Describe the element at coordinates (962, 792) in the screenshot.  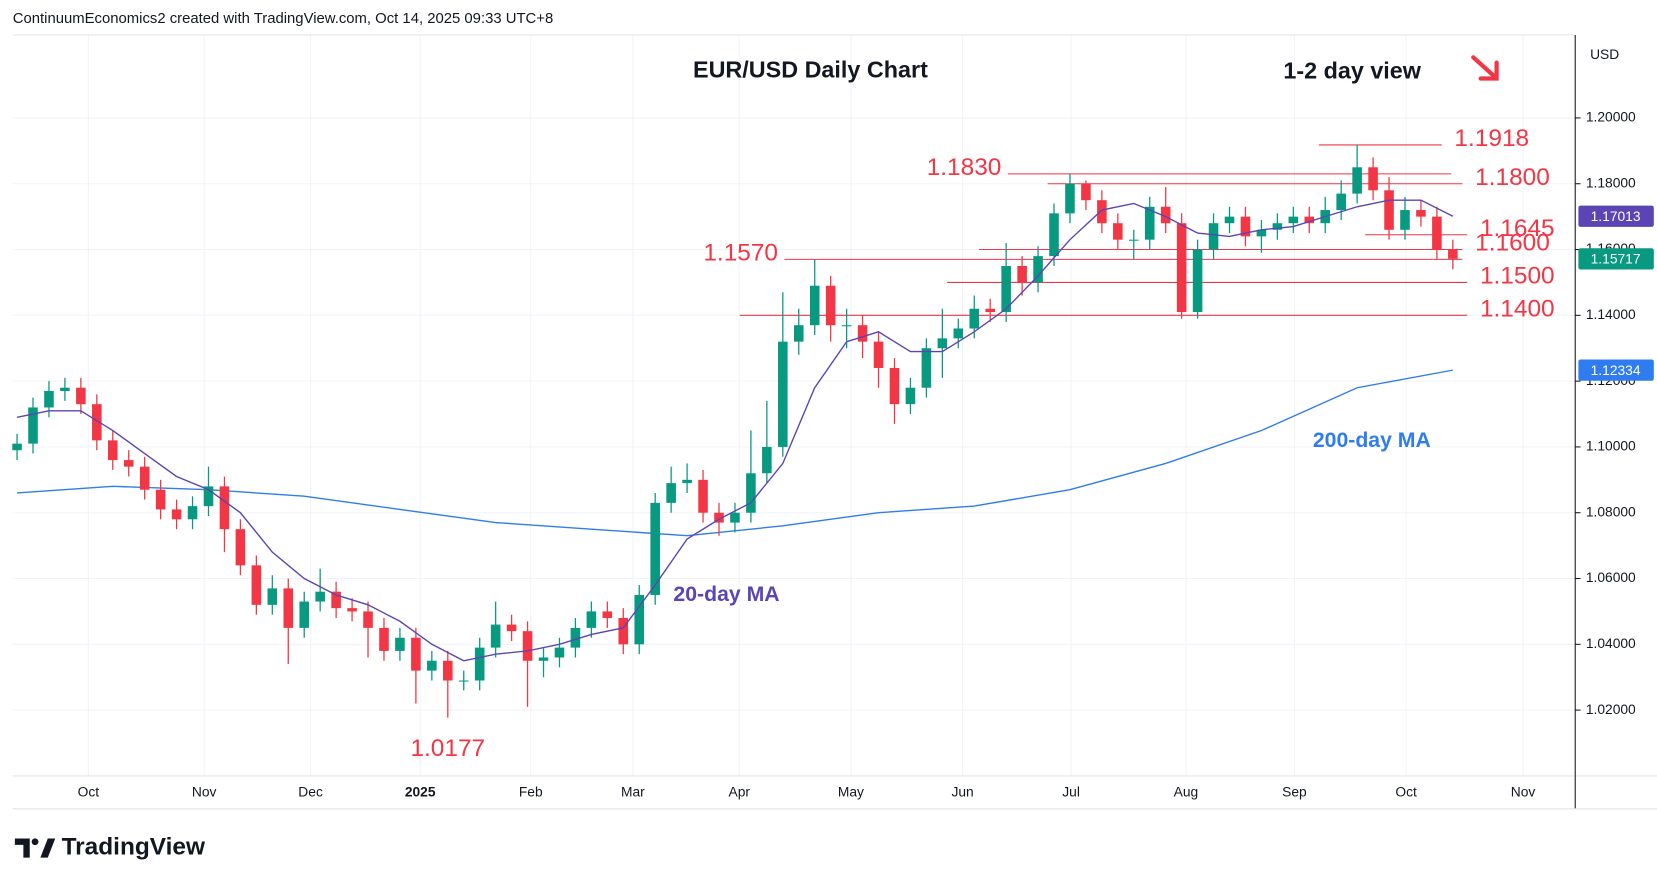
I see `x-tick-label: Jun` at that location.